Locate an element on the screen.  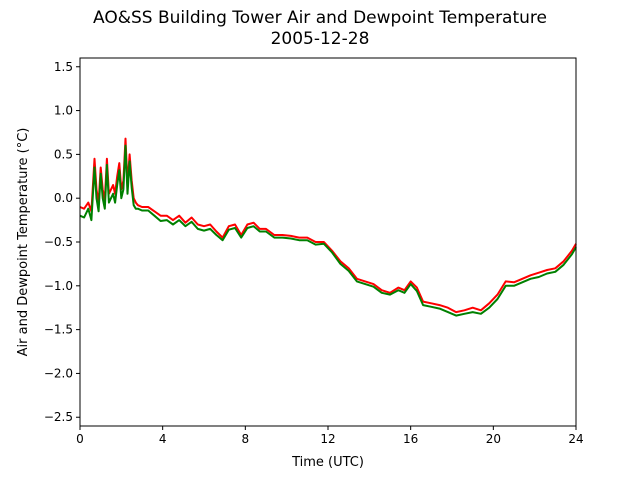
y-tick-label: 1.5 is located at coordinates (63, 67).